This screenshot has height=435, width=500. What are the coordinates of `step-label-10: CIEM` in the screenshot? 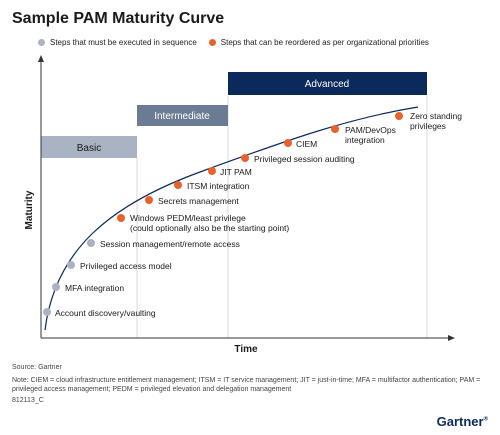 It's located at (306, 144).